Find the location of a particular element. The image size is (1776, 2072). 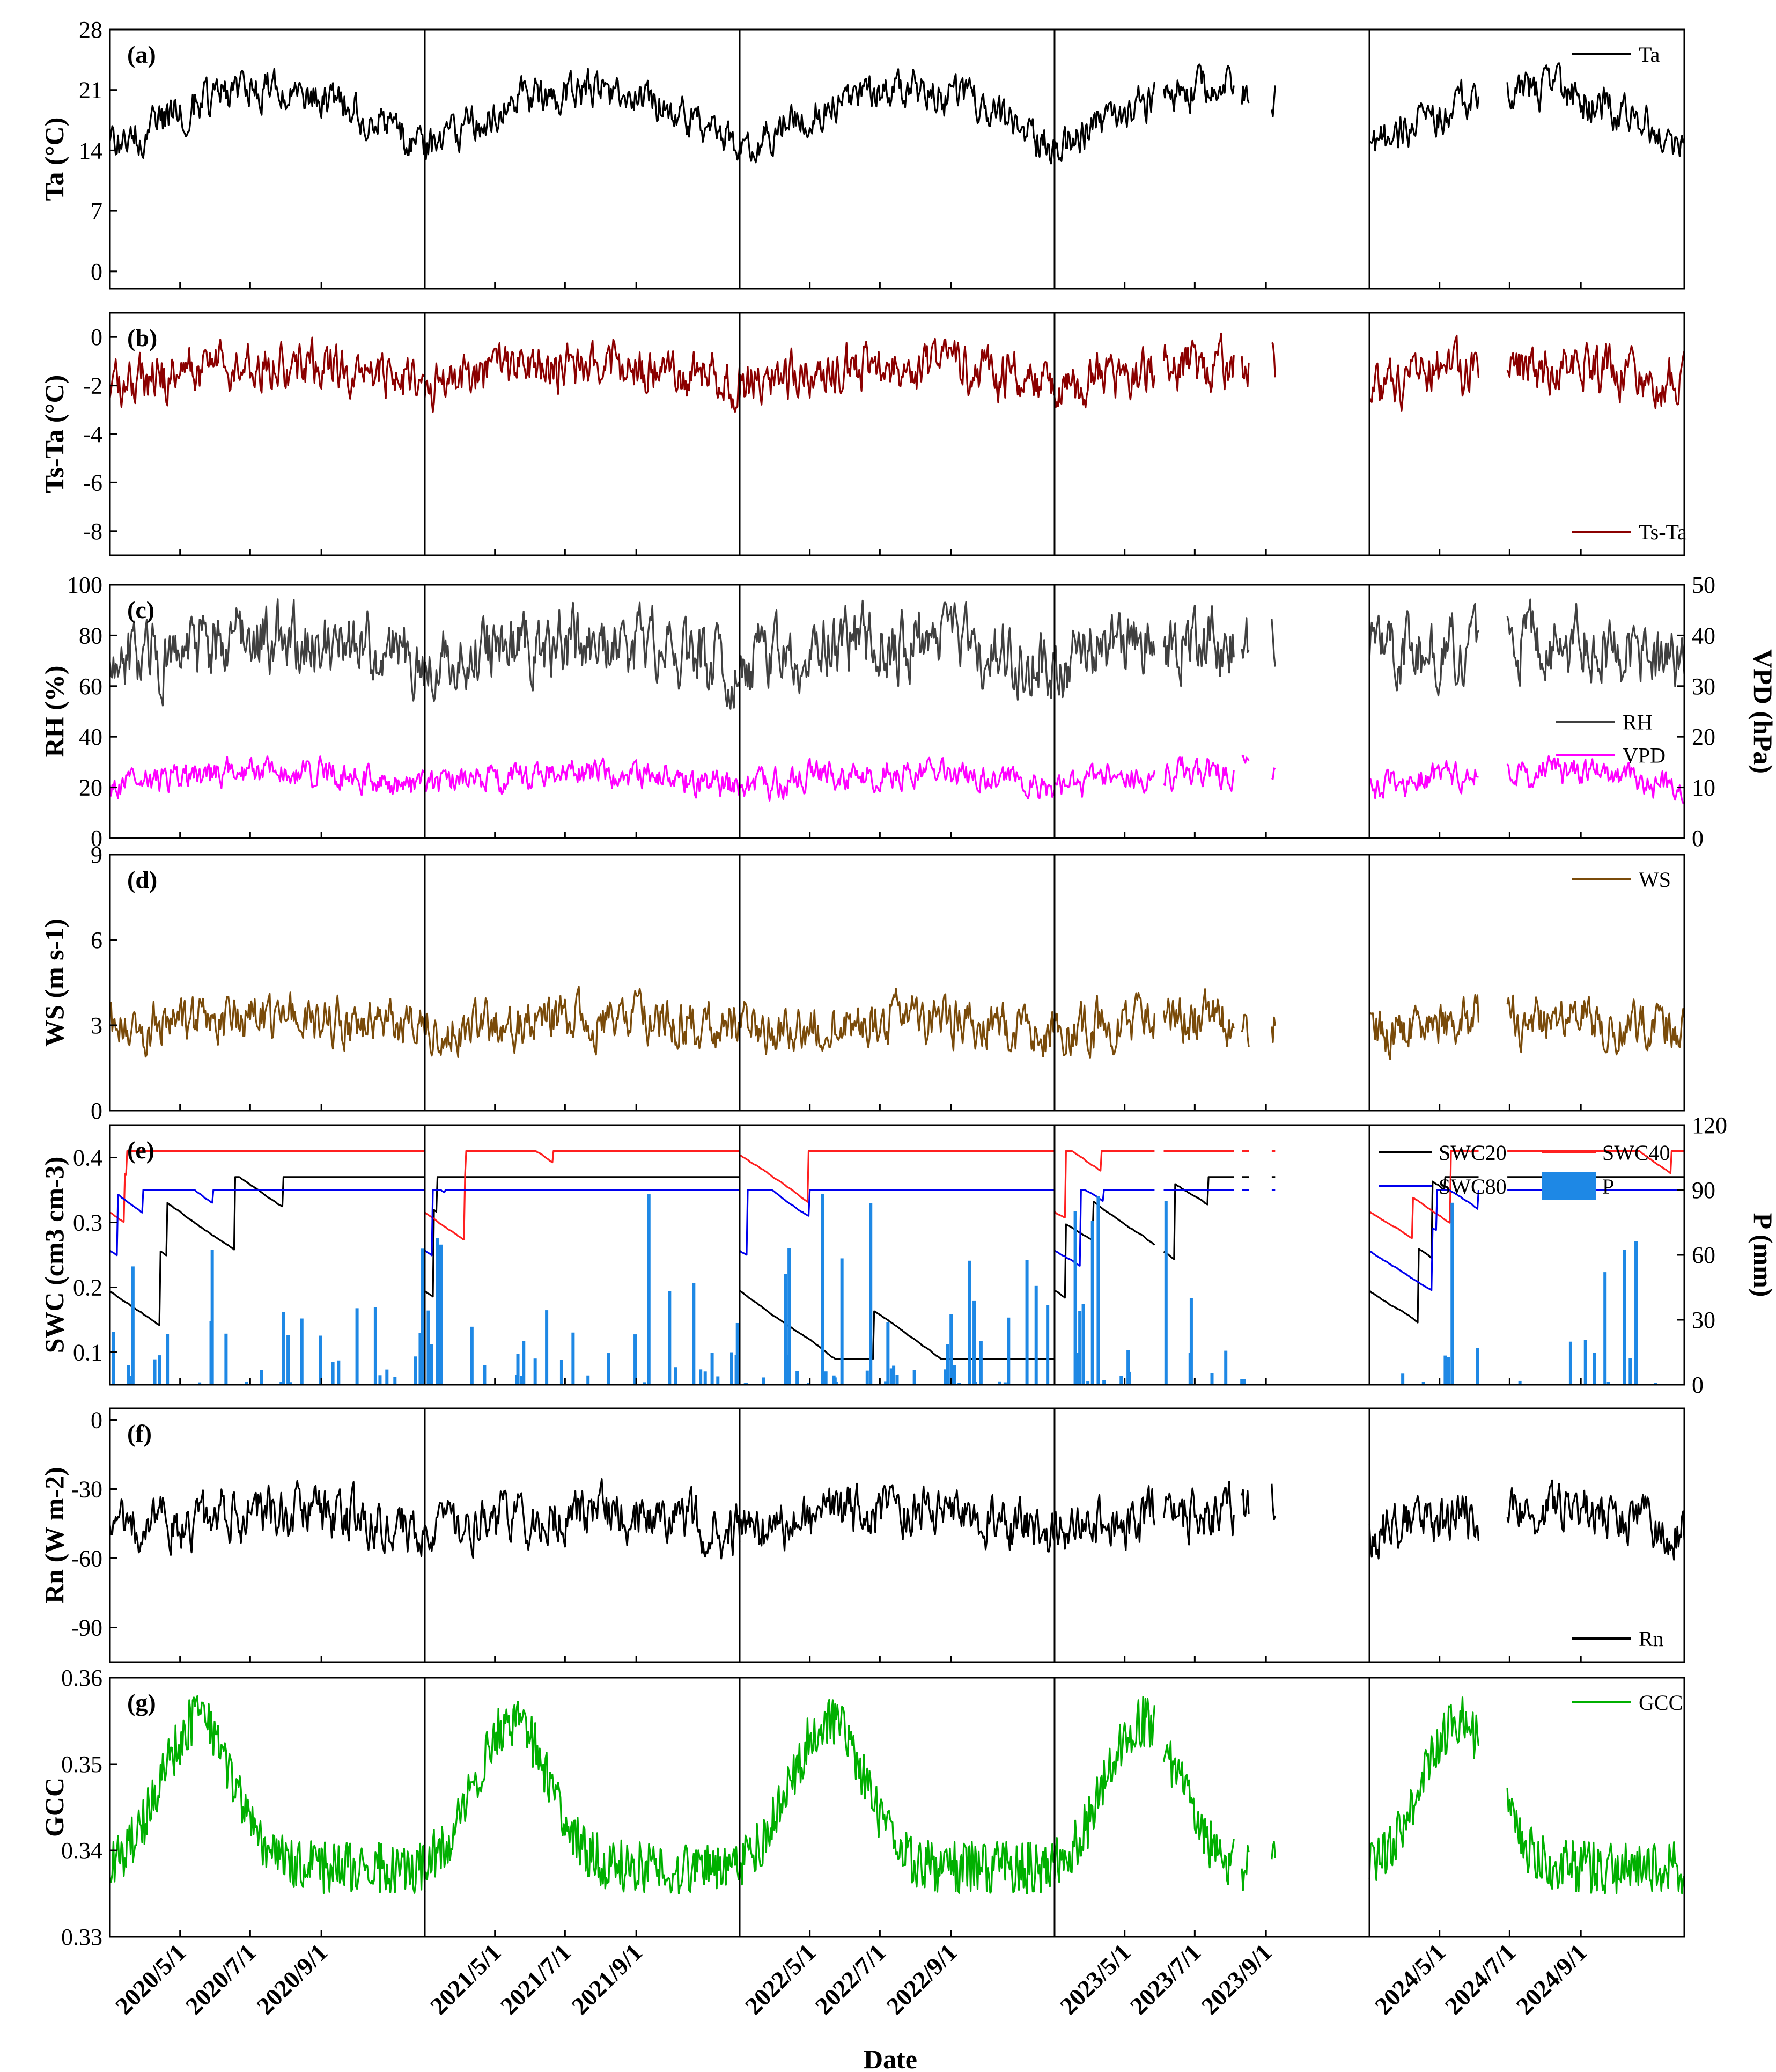

y-tick-label: -4 is located at coordinates (92, 434).